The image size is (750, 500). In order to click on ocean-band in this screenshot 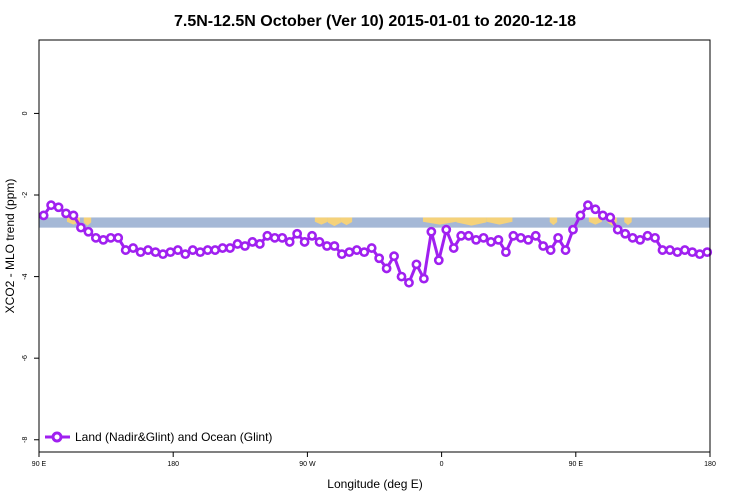, I will do `click(374, 222)`.